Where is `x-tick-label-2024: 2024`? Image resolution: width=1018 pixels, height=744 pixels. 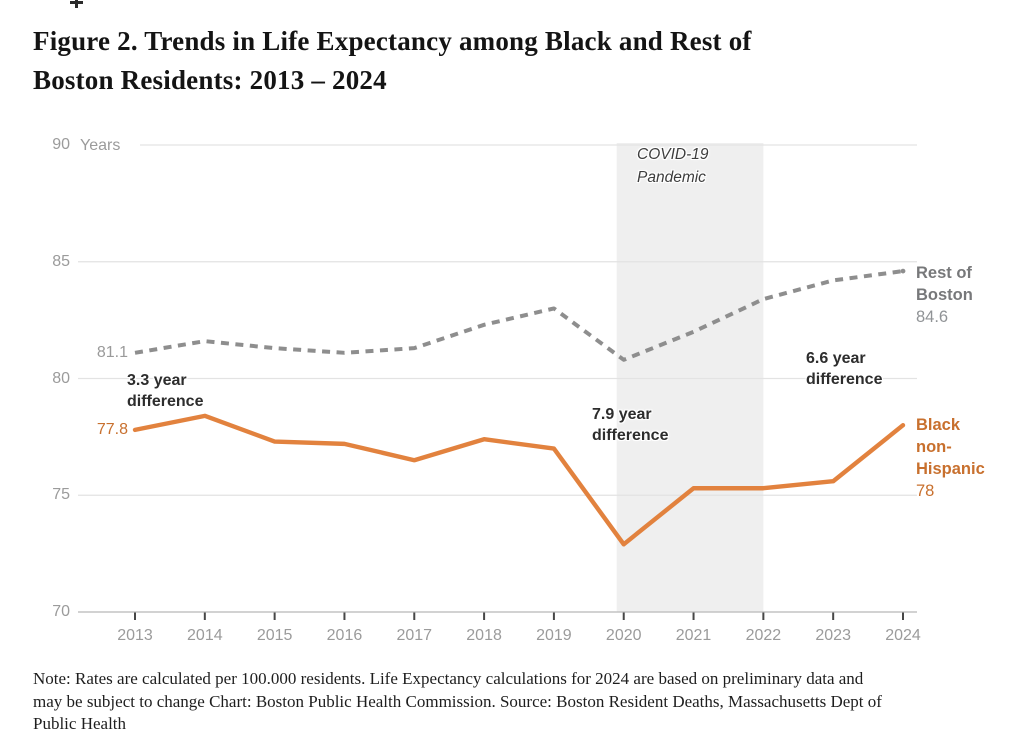 x-tick-label-2024: 2024 is located at coordinates (903, 635).